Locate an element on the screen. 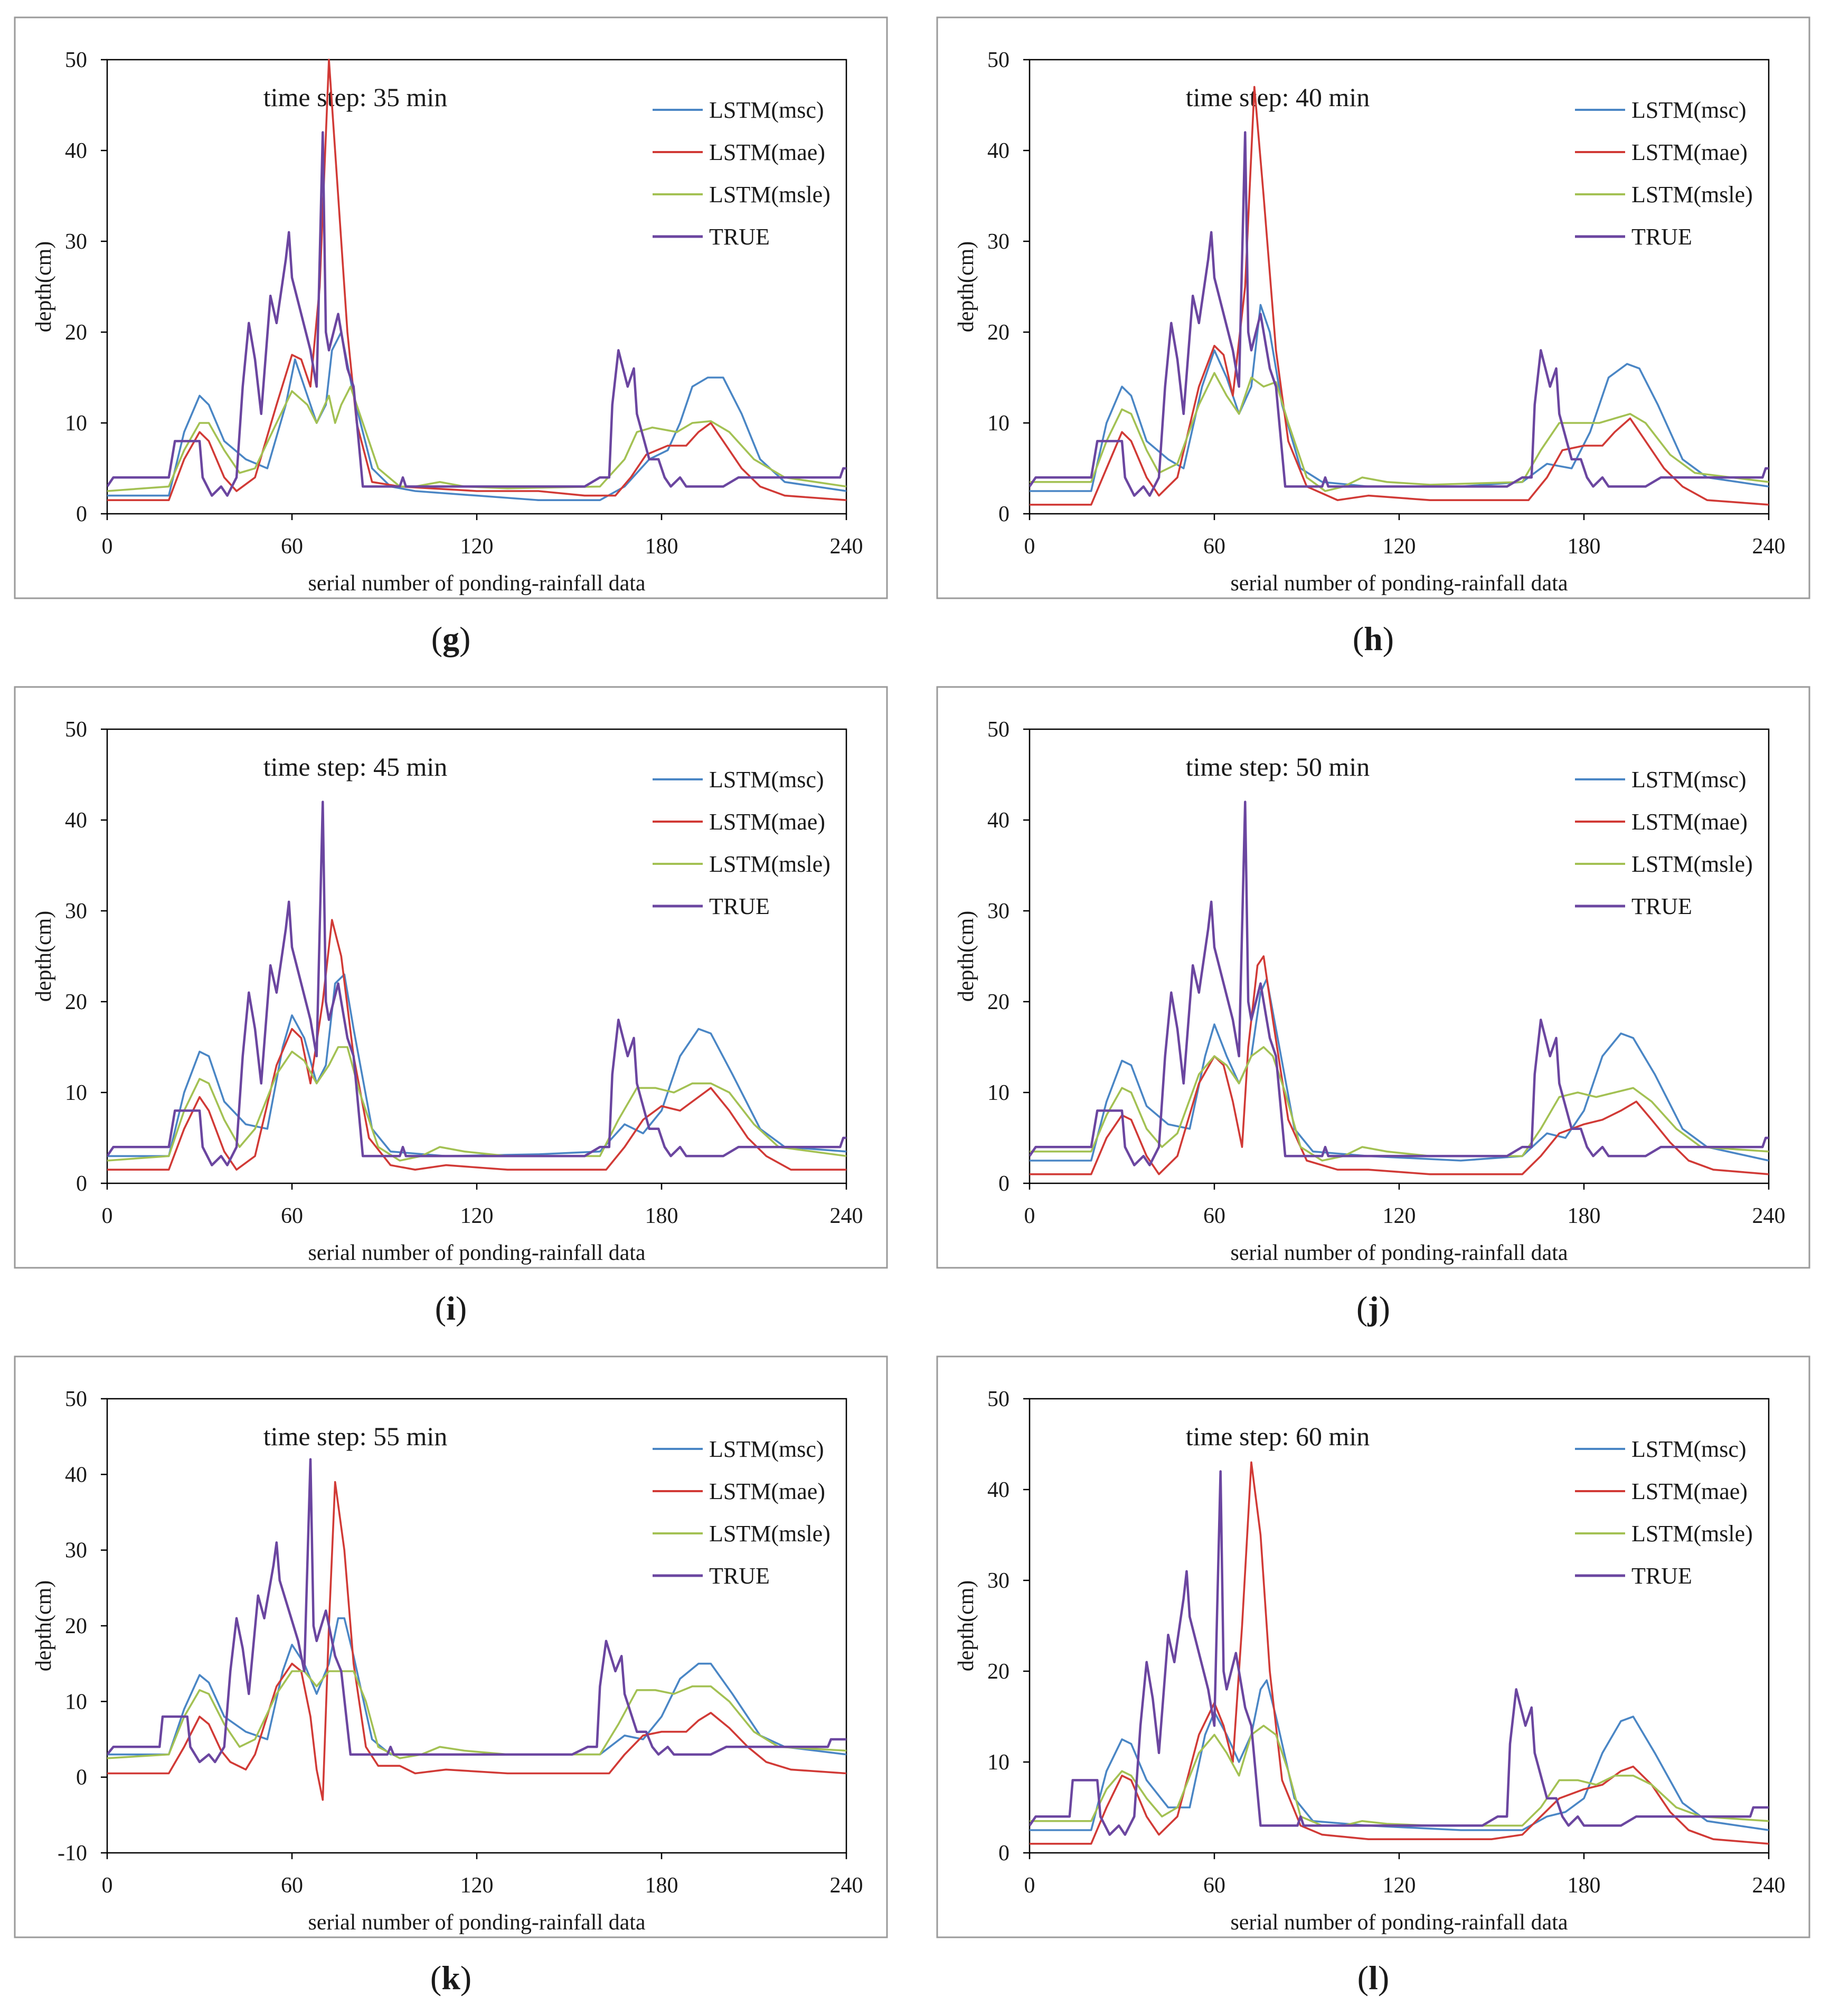  panel-label: (h) is located at coordinates (1373, 638).